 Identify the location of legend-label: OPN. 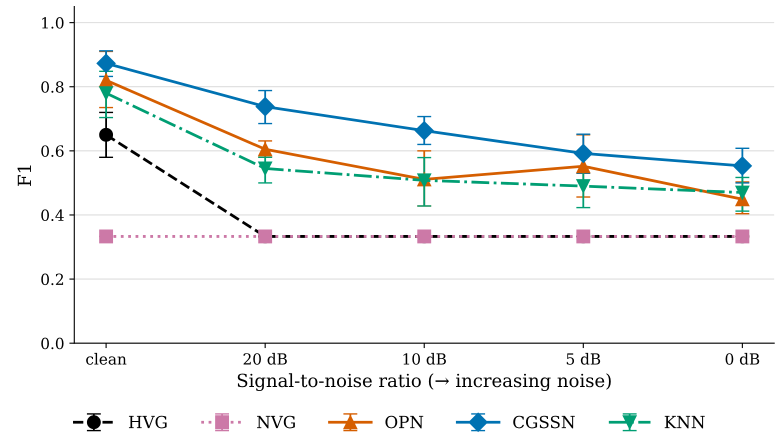
(404, 422).